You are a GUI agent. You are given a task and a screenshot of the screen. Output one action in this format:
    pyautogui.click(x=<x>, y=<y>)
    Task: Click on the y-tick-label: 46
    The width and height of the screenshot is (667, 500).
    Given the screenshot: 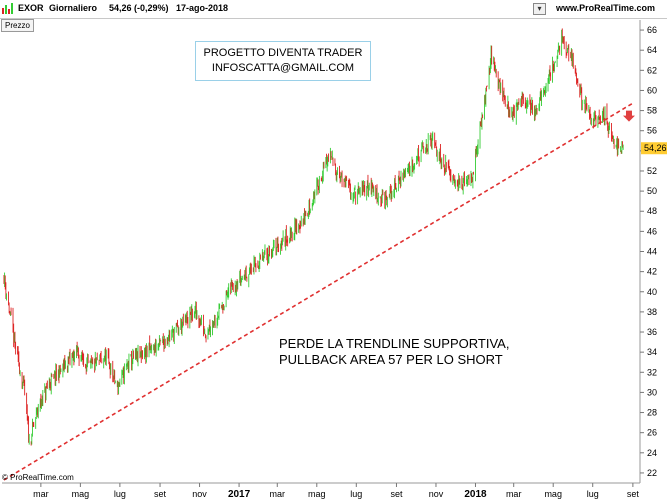 What is the action you would take?
    pyautogui.click(x=652, y=231)
    